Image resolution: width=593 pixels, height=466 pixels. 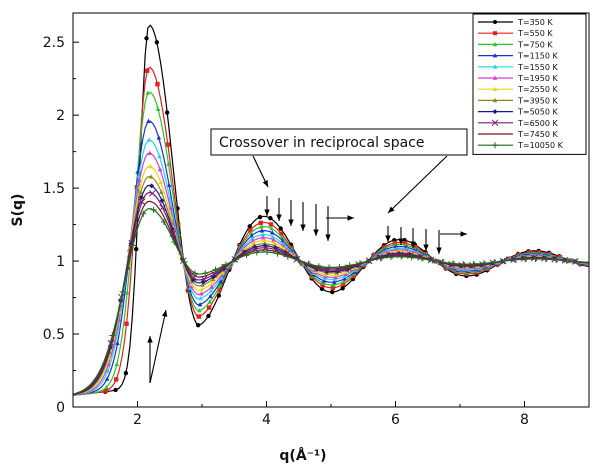 What do you see at coordinates (537, 89) in the screenshot?
I see `legend-label: T=2550 K` at bounding box center [537, 89].